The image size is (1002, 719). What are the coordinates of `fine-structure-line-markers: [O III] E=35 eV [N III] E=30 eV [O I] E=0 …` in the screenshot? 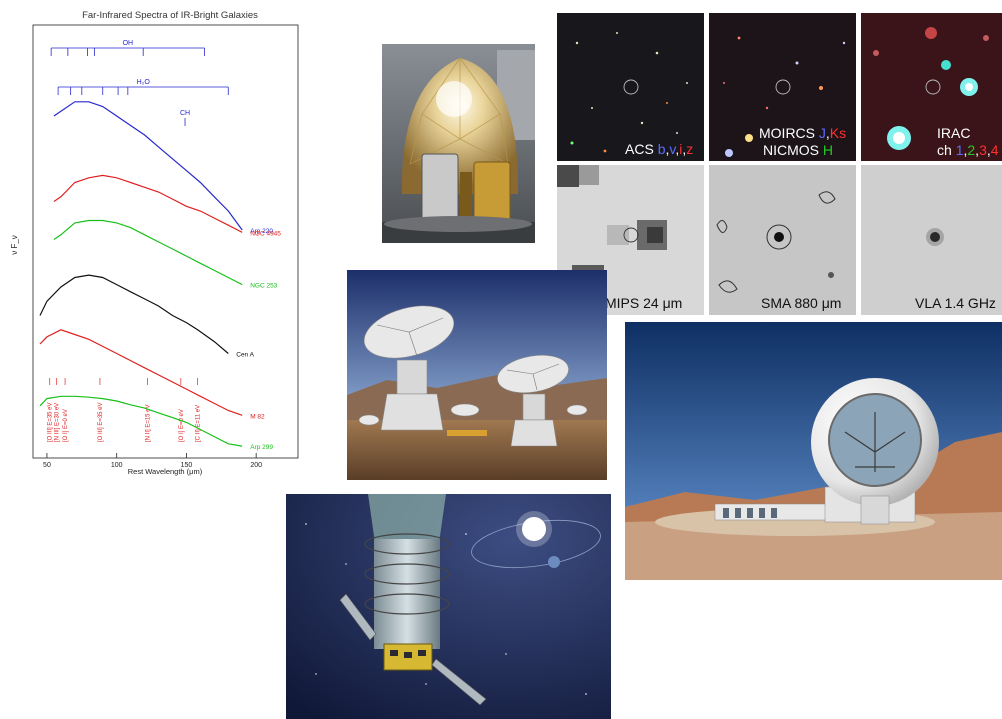 It's located at (125, 410).